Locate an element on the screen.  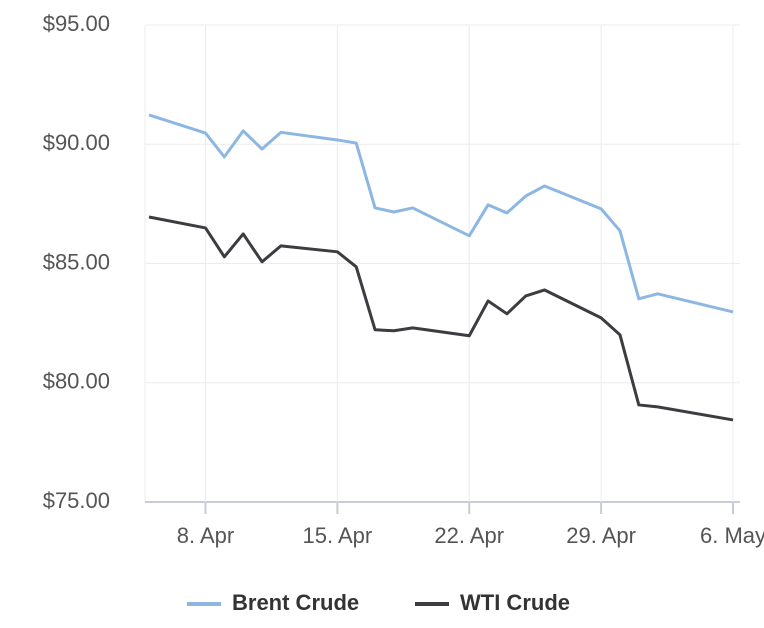
y-tick-label: $85.00 is located at coordinates (76, 261).